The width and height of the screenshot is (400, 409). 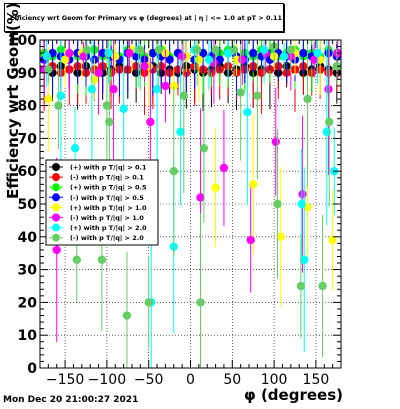 I want to click on x-tick-label: 150, so click(x=316, y=380).